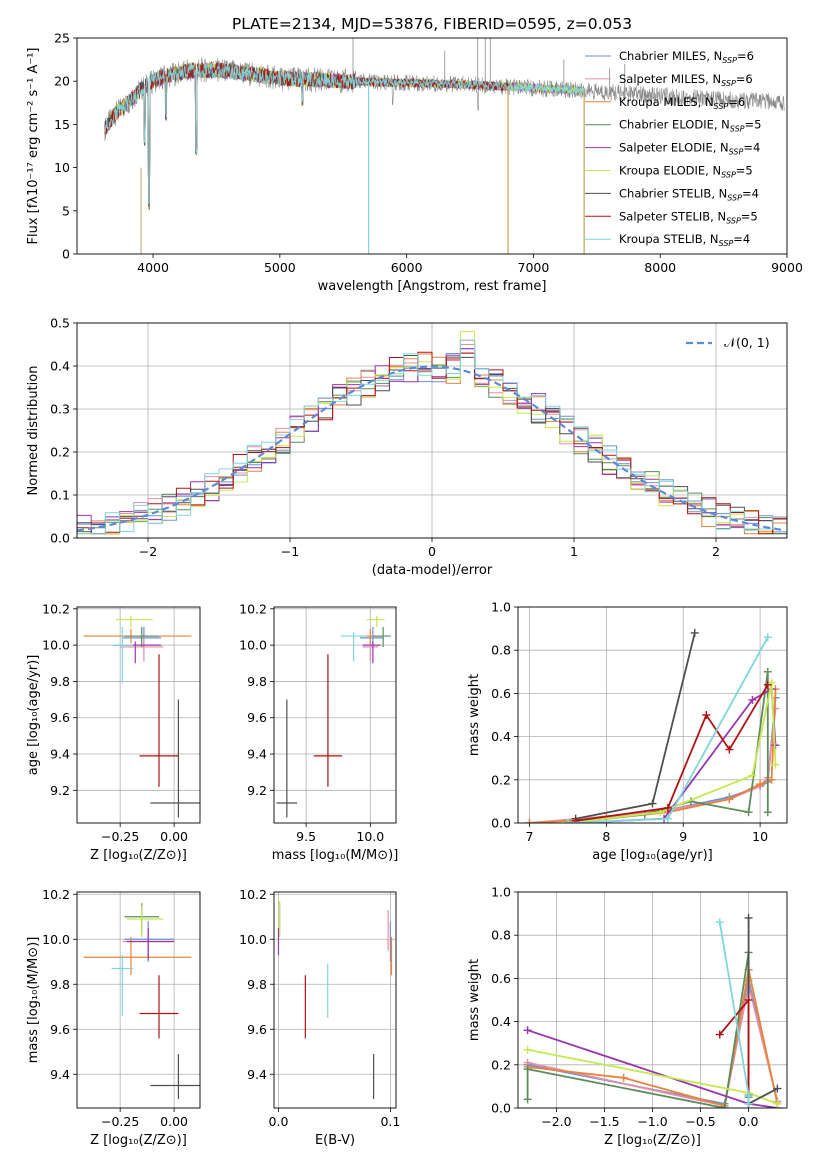 Image resolution: width=819 pixels, height=1170 pixels. What do you see at coordinates (60, 409) in the screenshot?
I see `y-tick-label: 0.3` at bounding box center [60, 409].